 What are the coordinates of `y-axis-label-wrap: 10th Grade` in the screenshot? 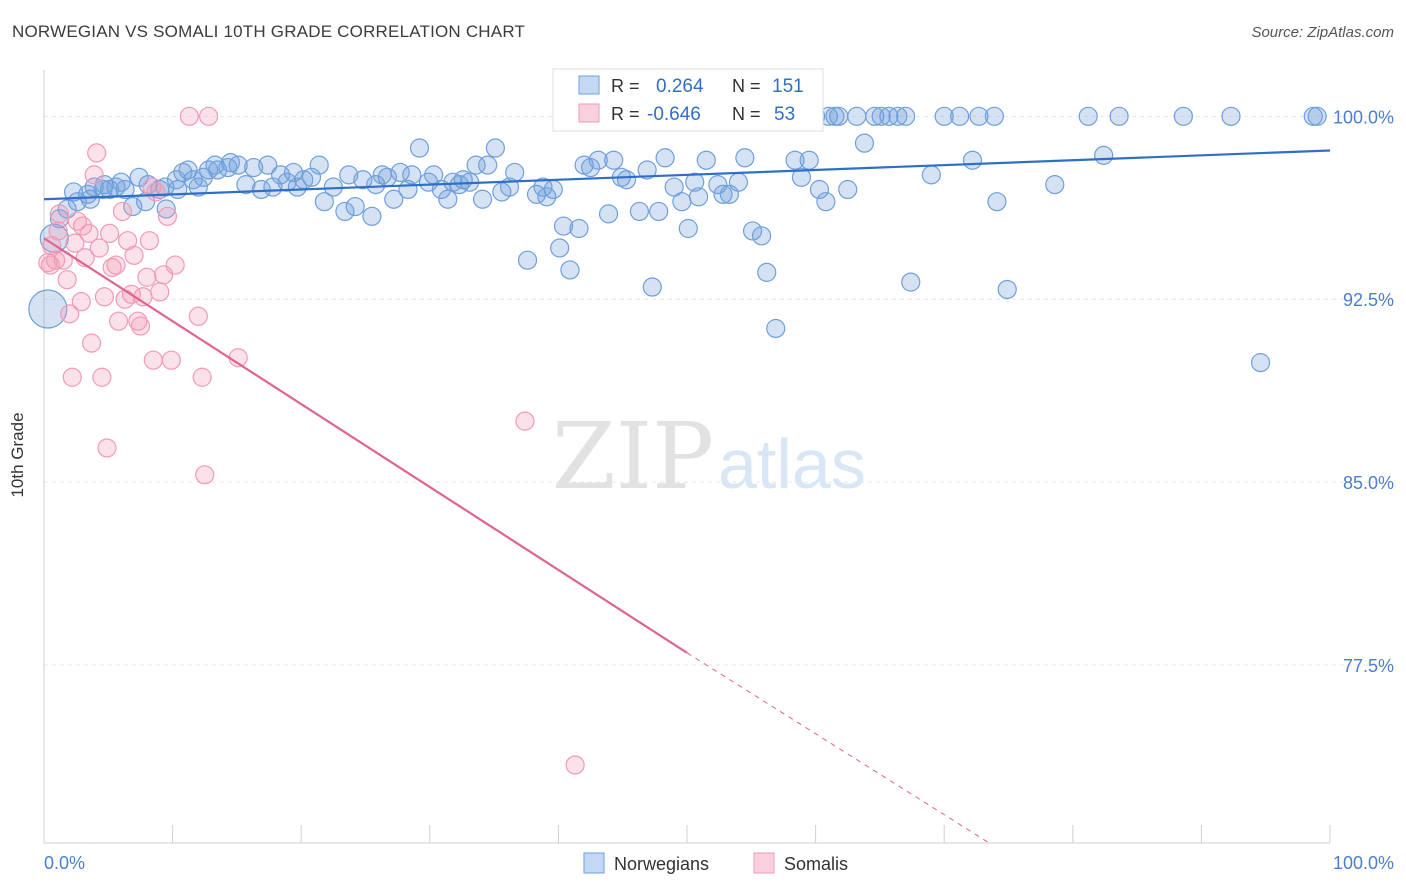 It's located at (18, 454).